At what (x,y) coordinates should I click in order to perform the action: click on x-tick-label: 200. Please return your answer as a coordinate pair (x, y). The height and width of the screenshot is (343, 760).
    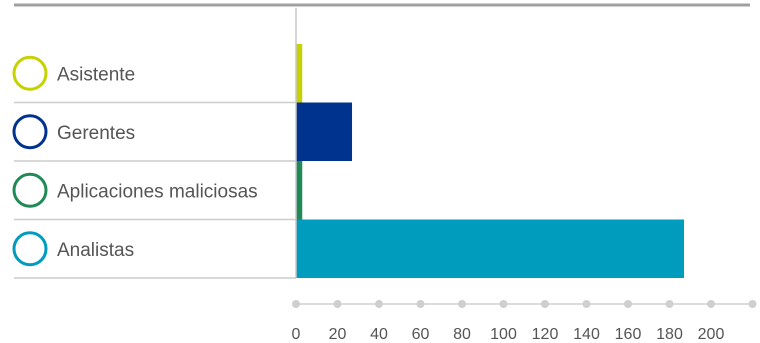
    Looking at the image, I should click on (711, 334).